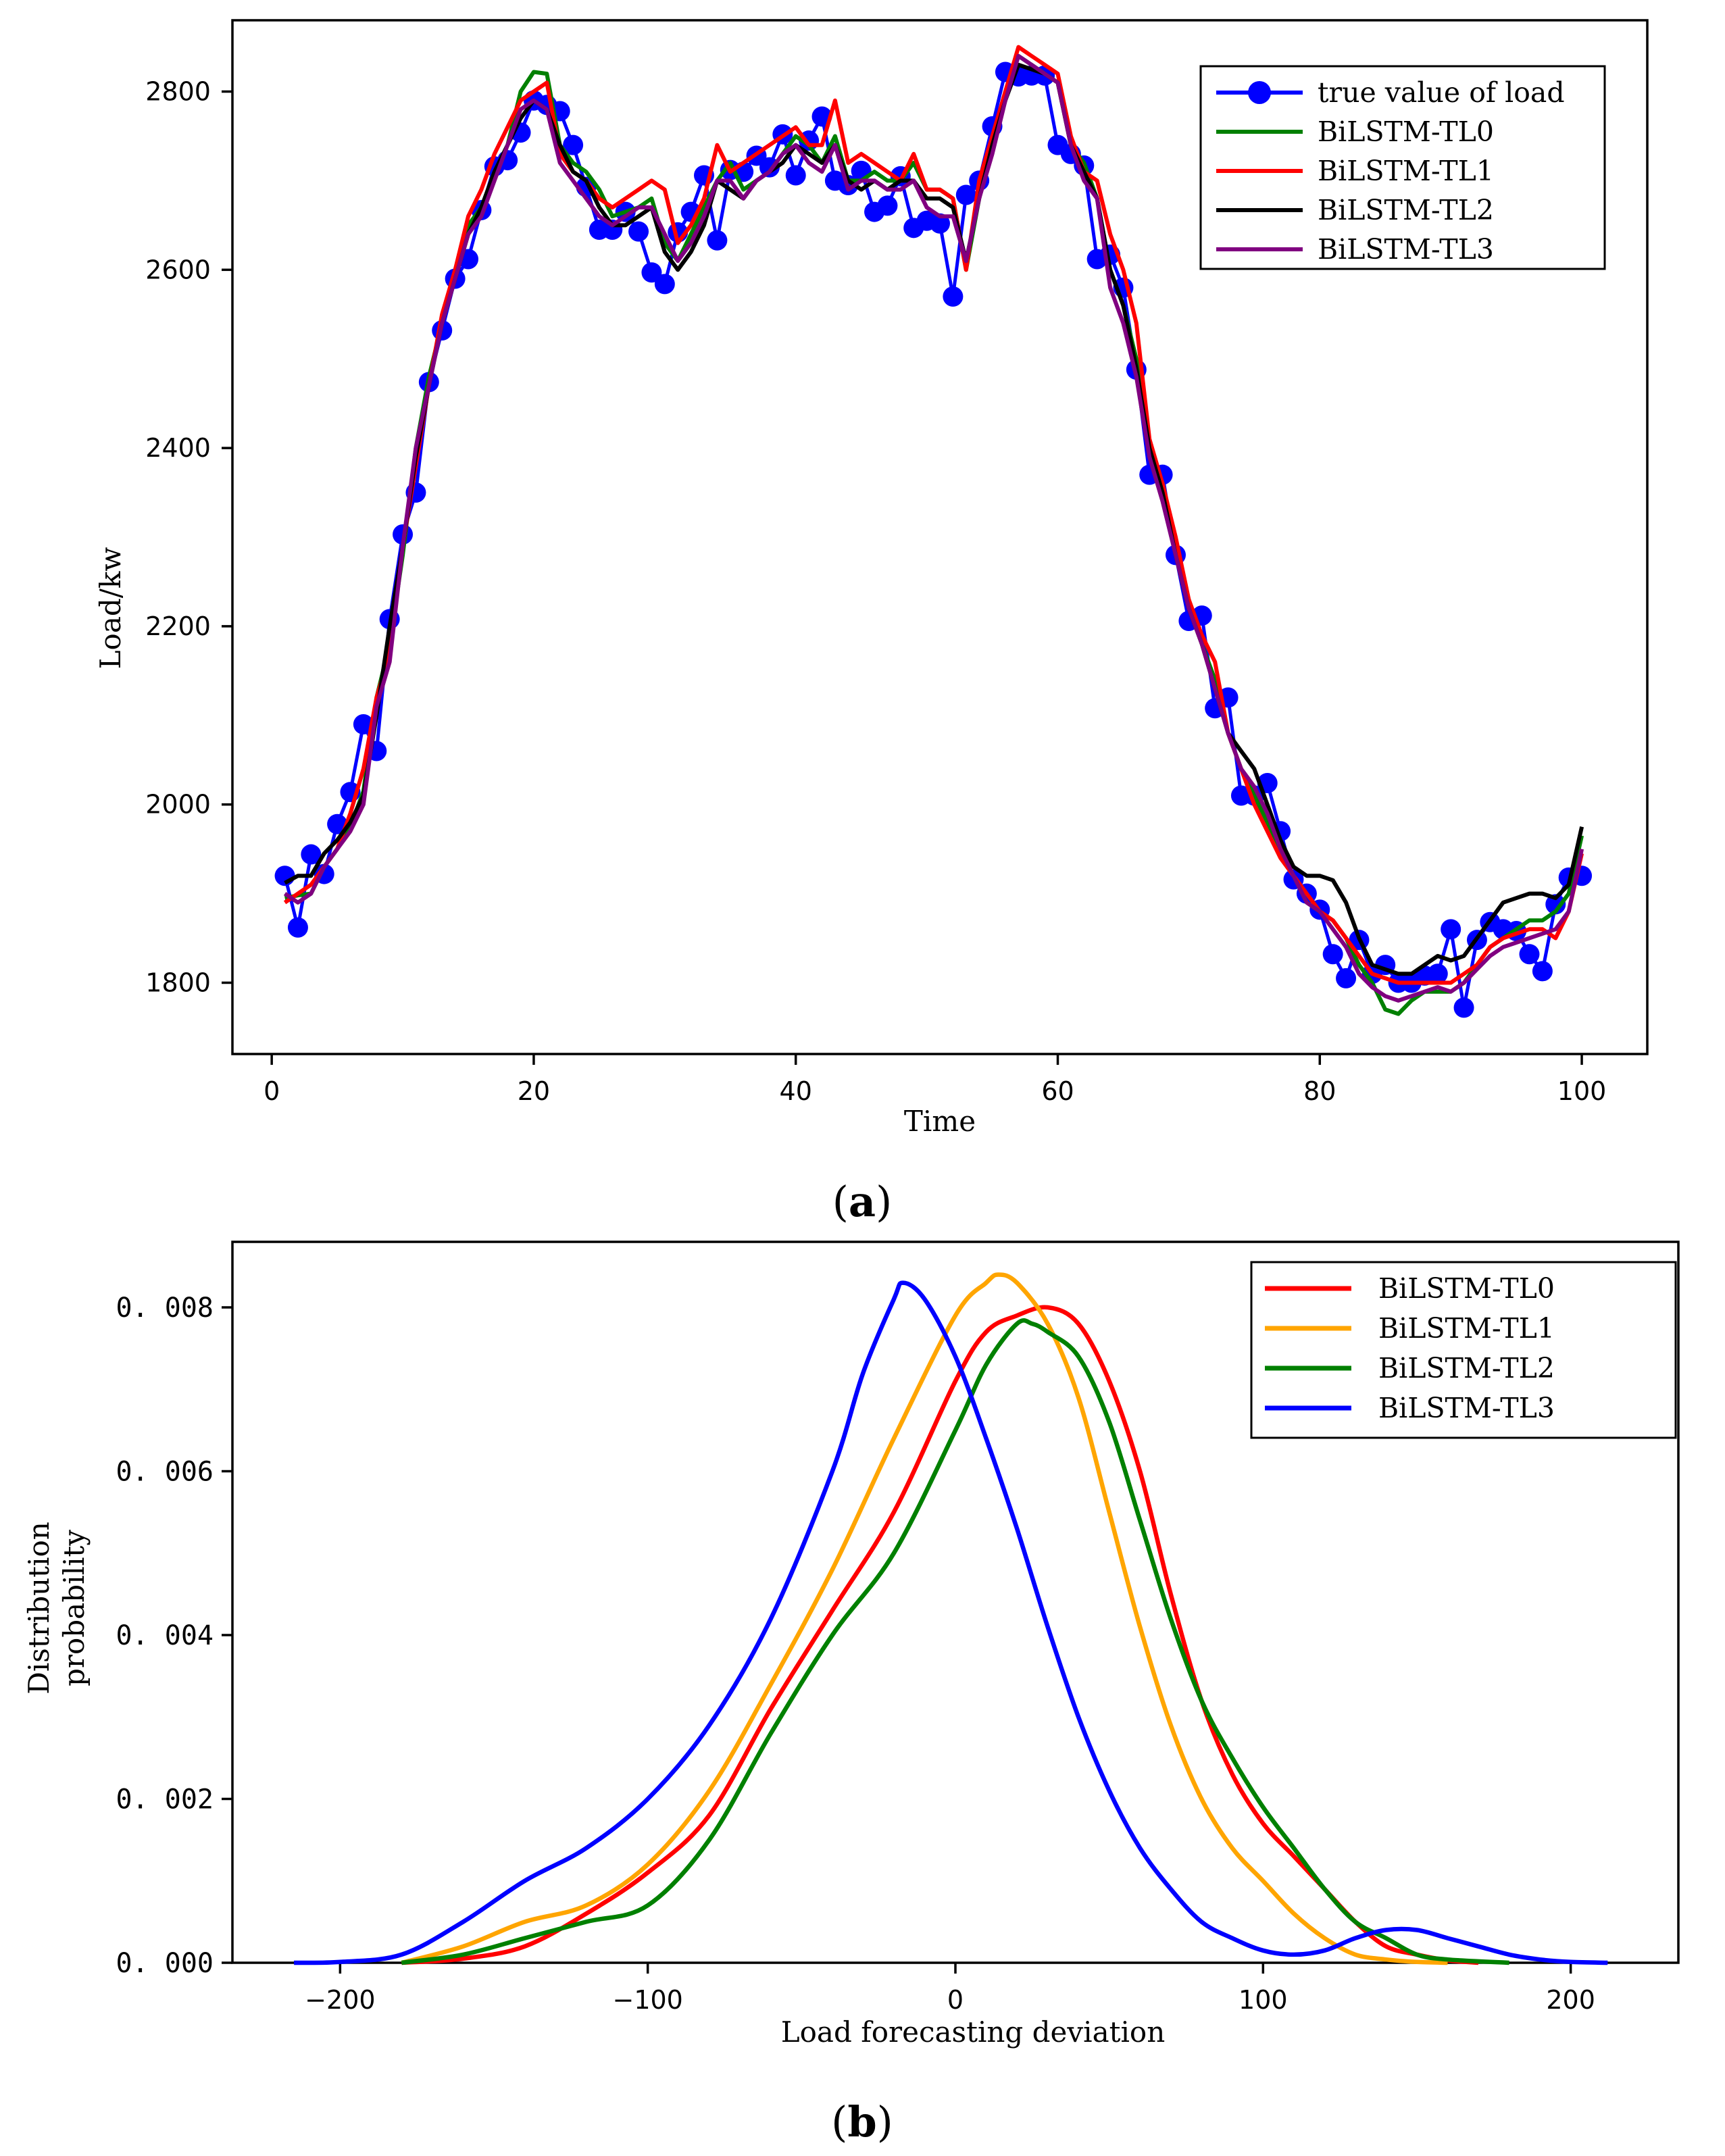 This screenshot has height=2156, width=1725. I want to click on panel-b-y-tick-label-3: 0. 006, so click(165, 1472).